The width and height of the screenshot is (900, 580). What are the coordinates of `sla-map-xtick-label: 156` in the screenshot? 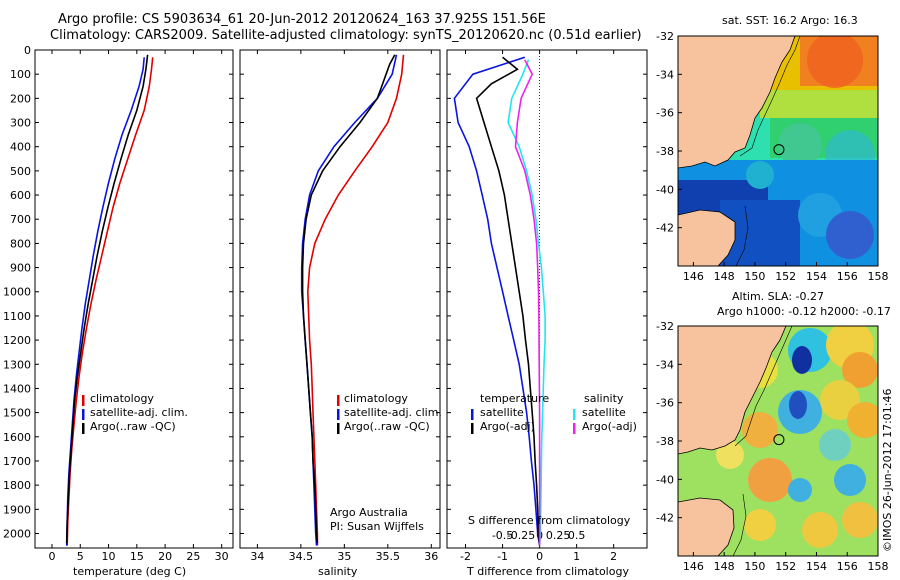 It's located at (847, 566).